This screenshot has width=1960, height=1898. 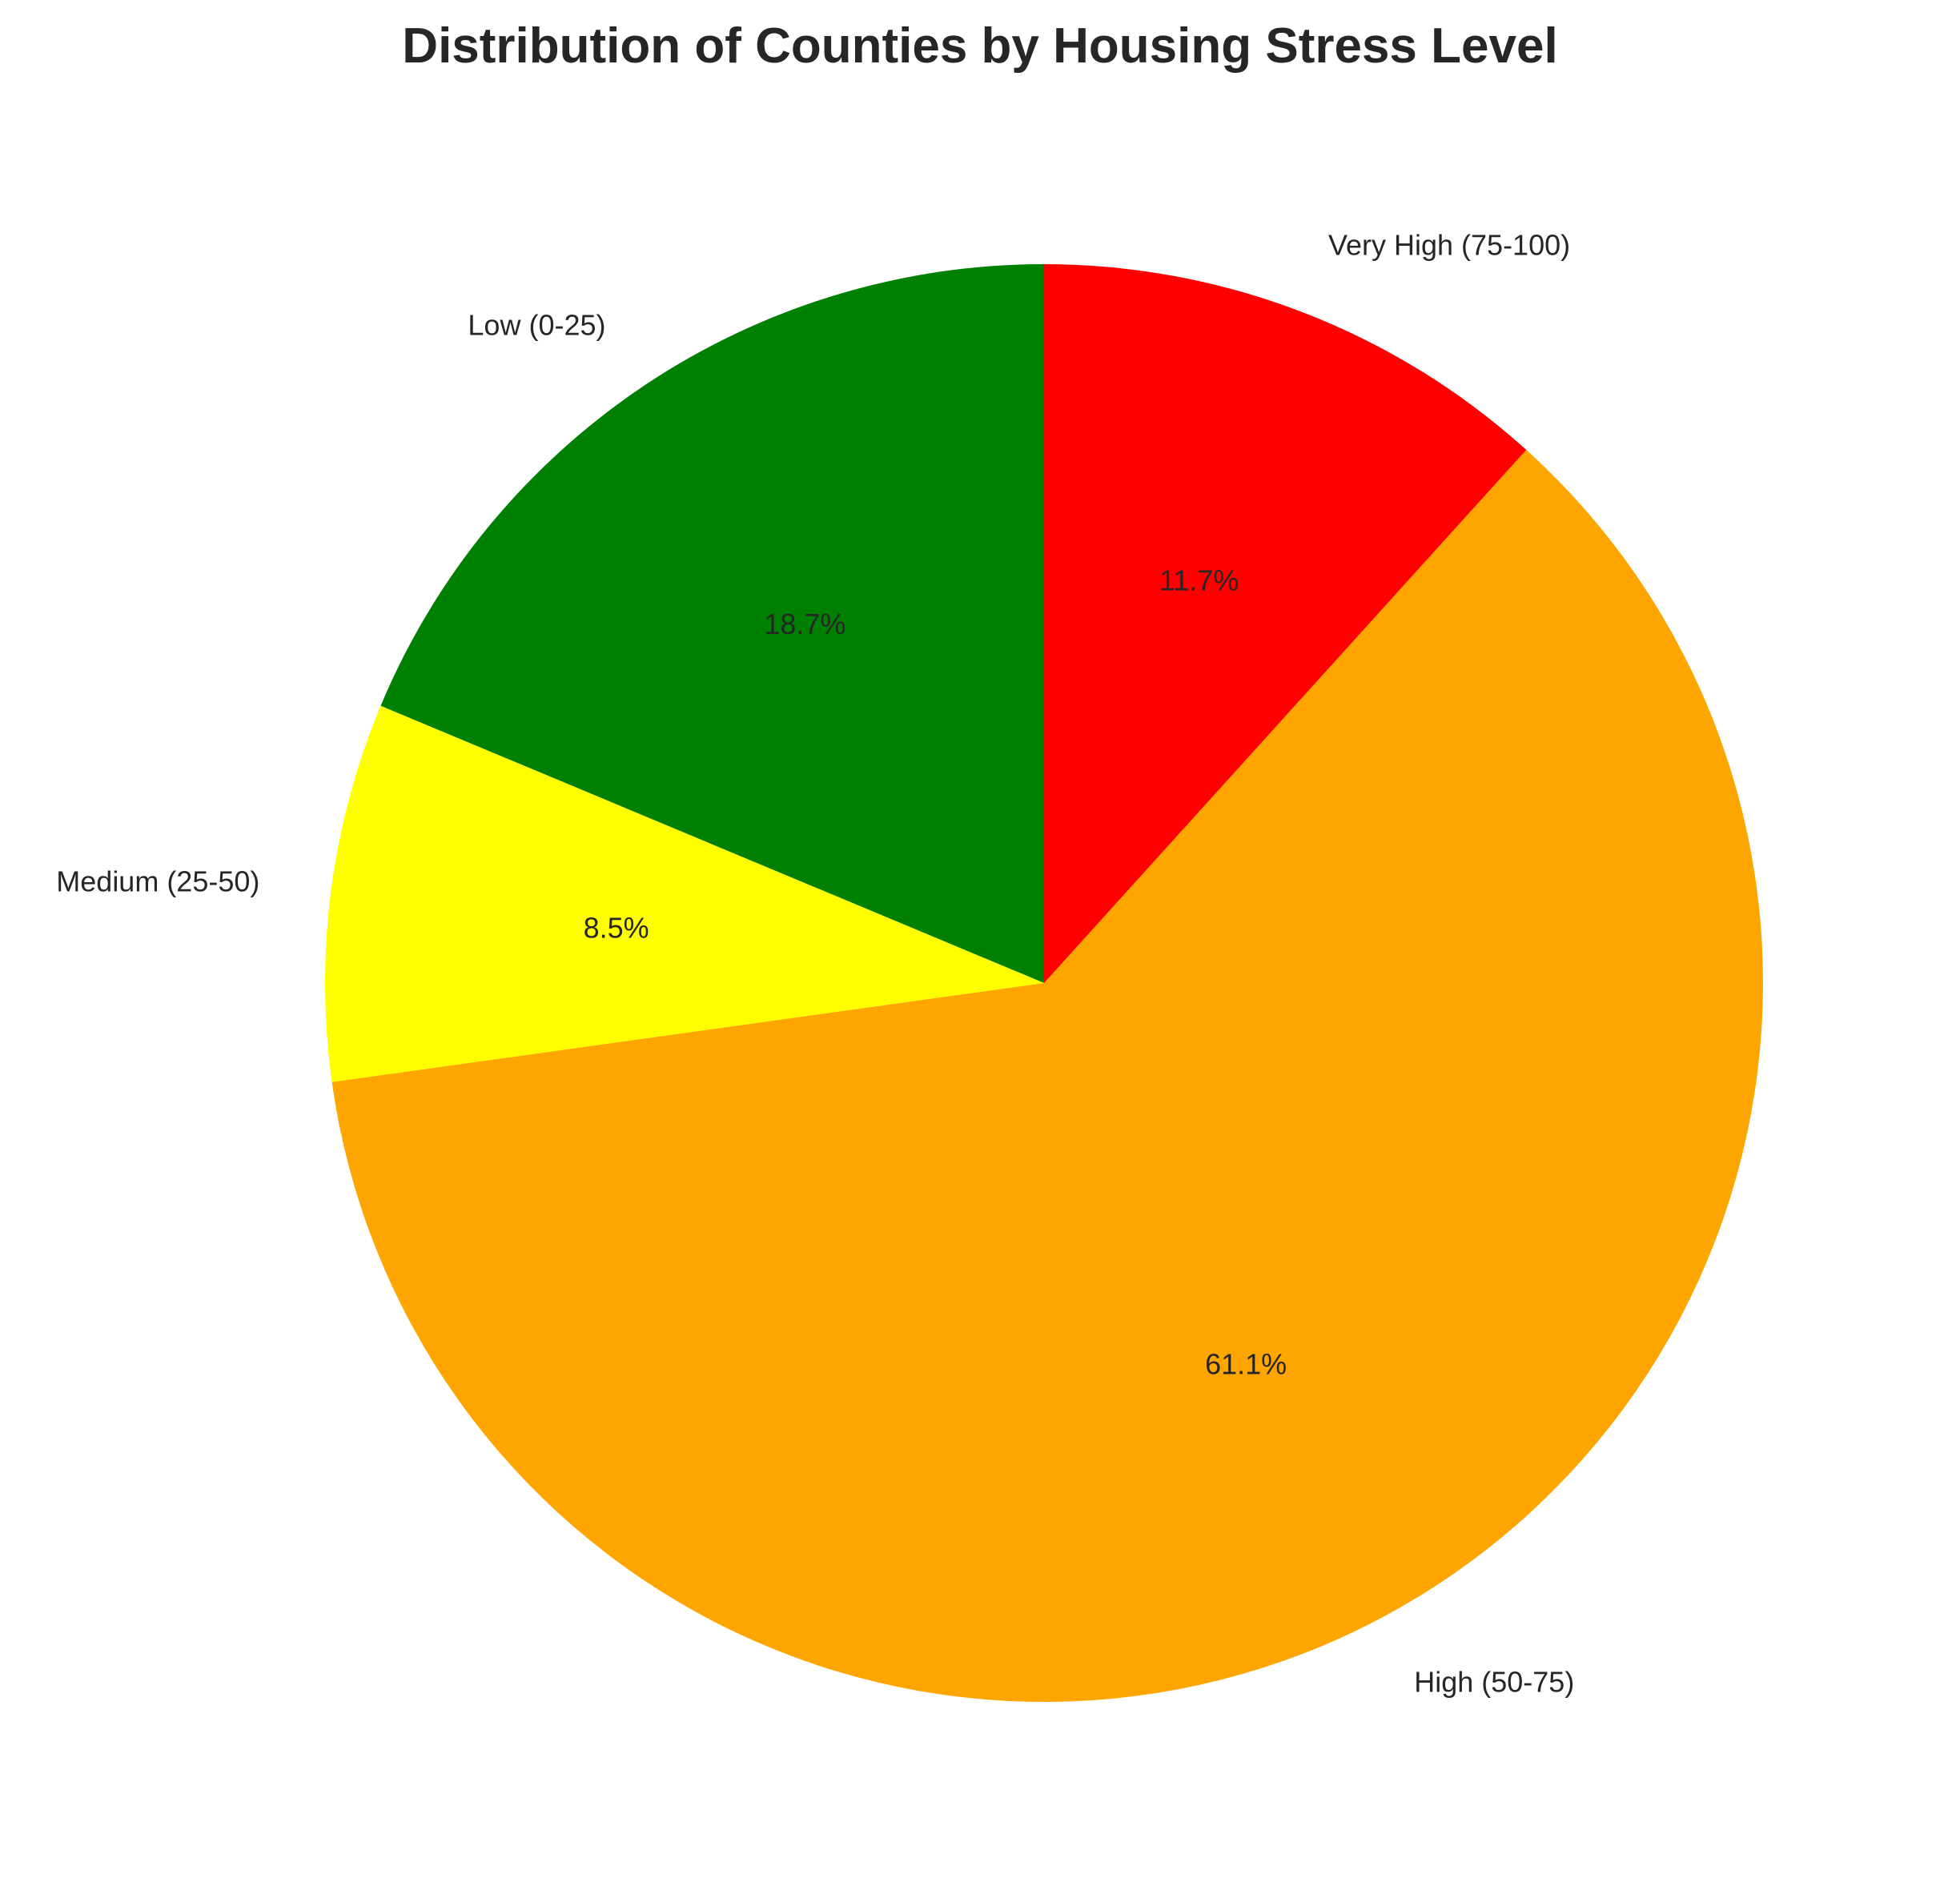 What do you see at coordinates (617, 927) in the screenshot?
I see `pie-pct-label-medium-25-50: 8.5%` at bounding box center [617, 927].